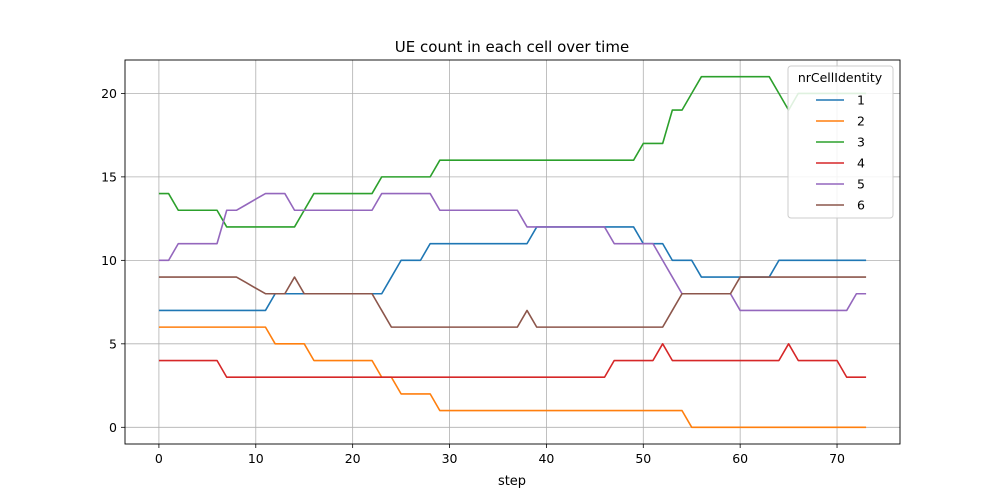  Describe the element at coordinates (861, 121) in the screenshot. I see `legend-label-2: 2` at that location.